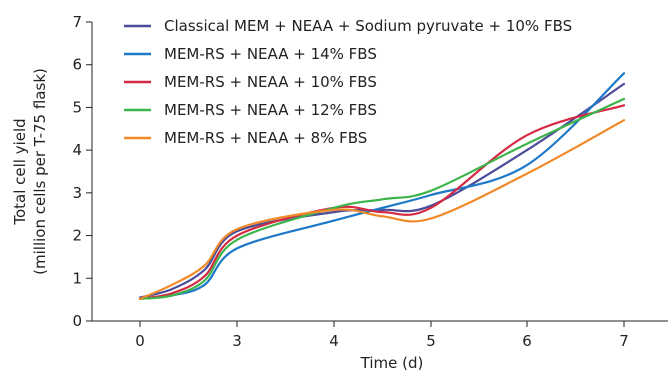 This screenshot has width=668, height=372. I want to click on y-tick-label: 3, so click(77, 193).